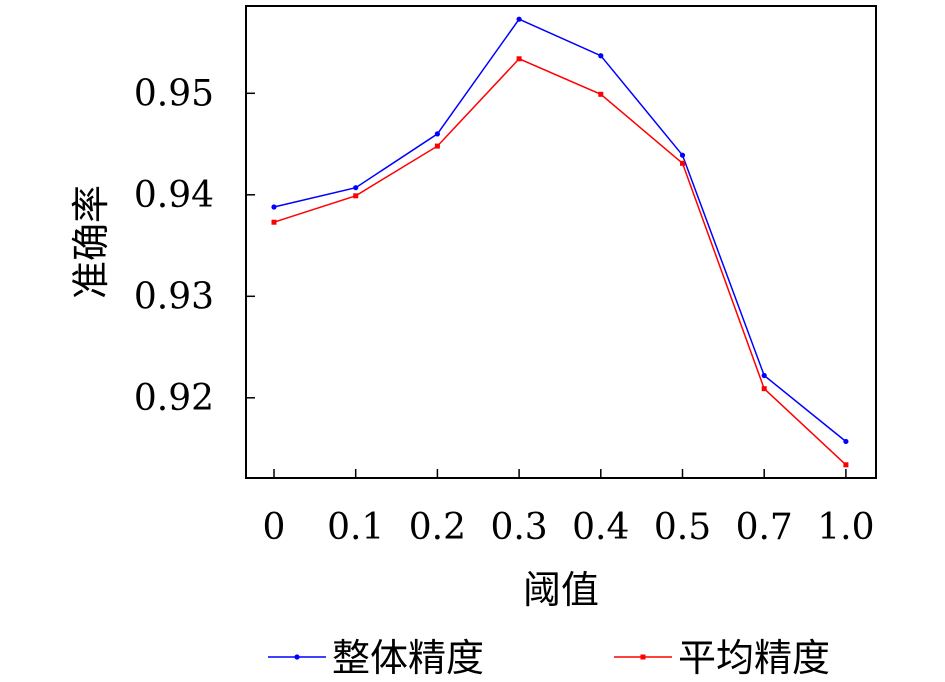 Image resolution: width=945 pixels, height=682 pixels. I want to click on y-tick-label: 0.95, so click(174, 93).